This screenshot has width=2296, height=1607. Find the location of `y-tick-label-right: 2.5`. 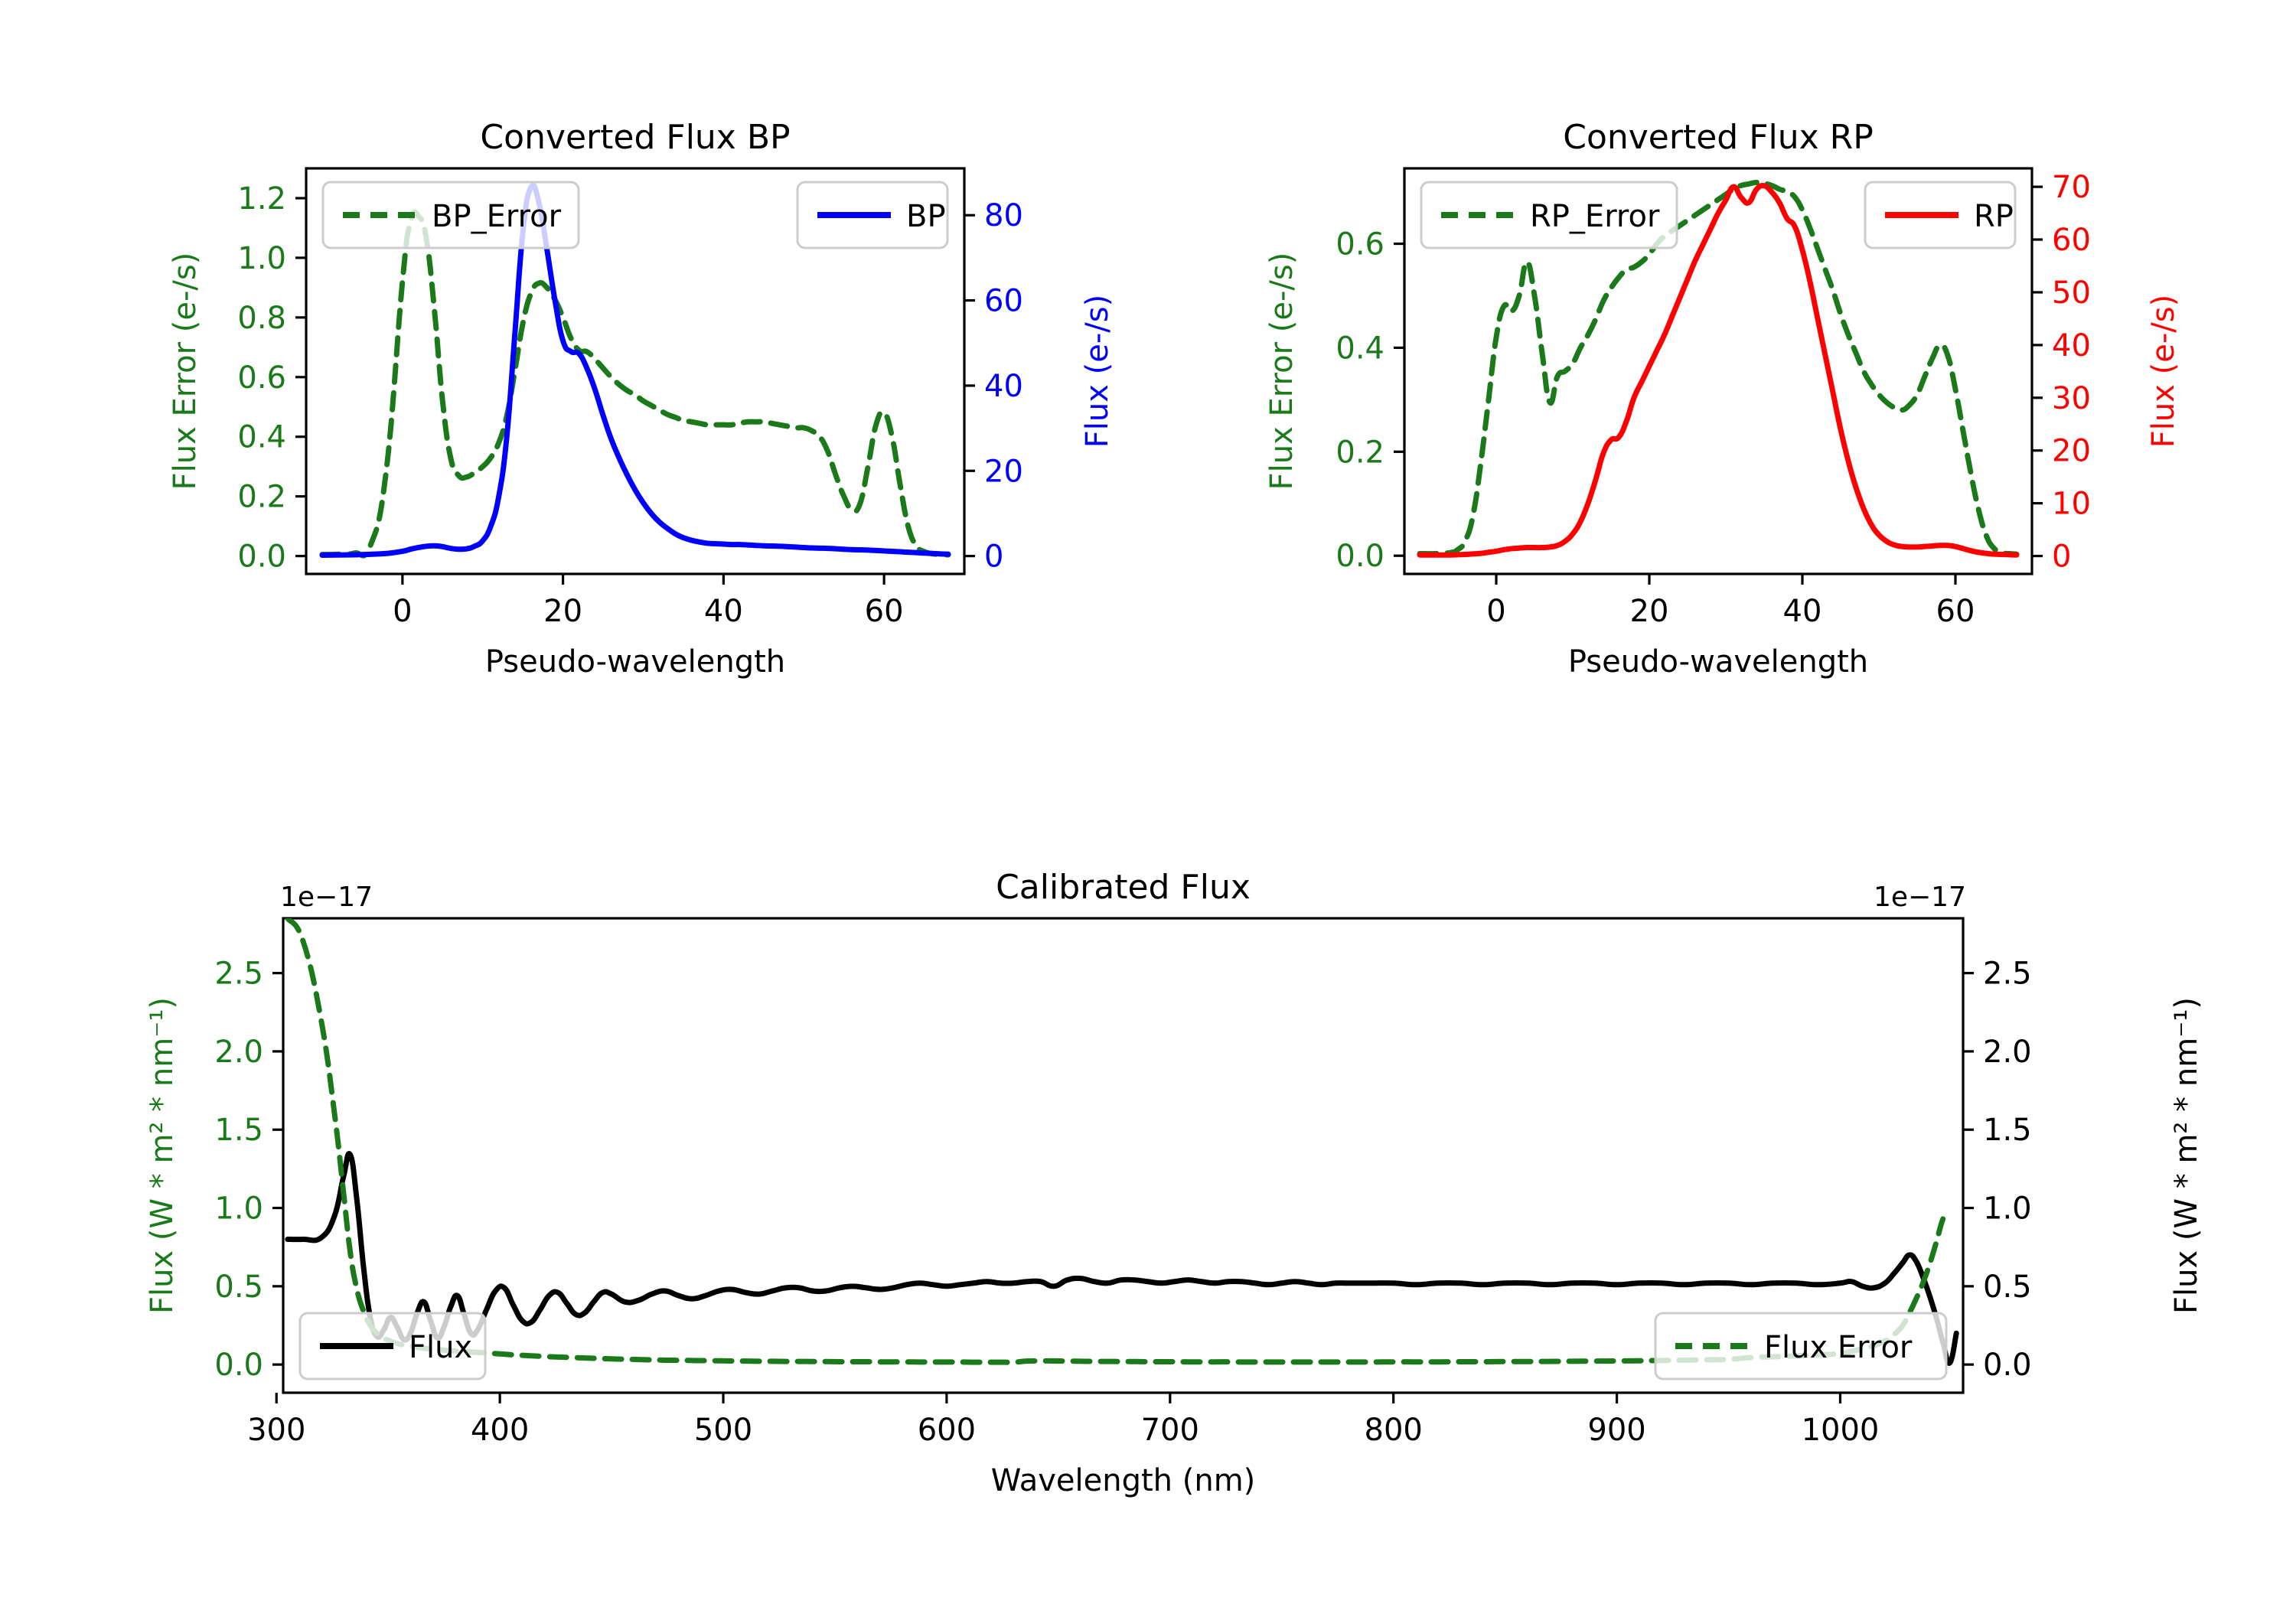

y-tick-label-right: 2.5 is located at coordinates (2007, 975).